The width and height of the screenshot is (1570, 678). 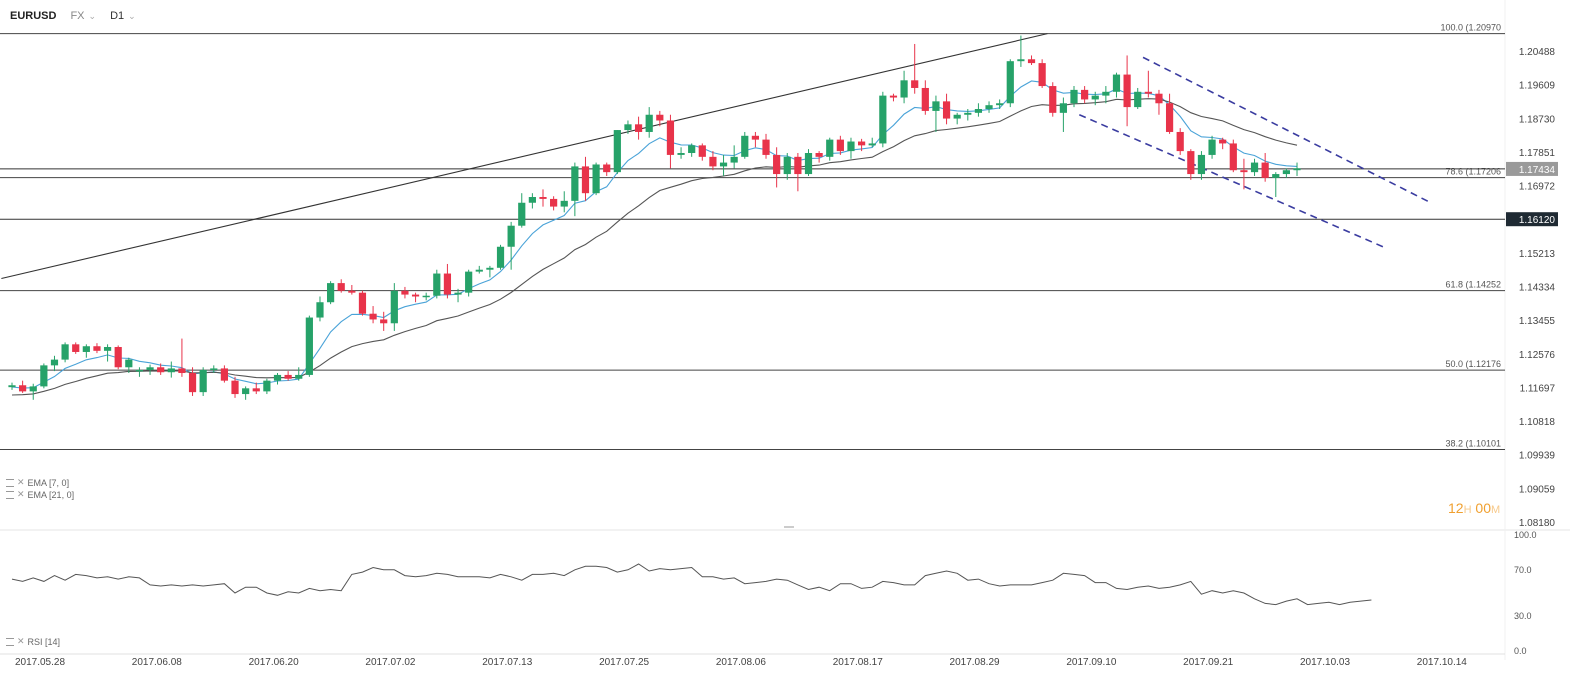 I want to click on rsi-line, so click(x=691, y=584).